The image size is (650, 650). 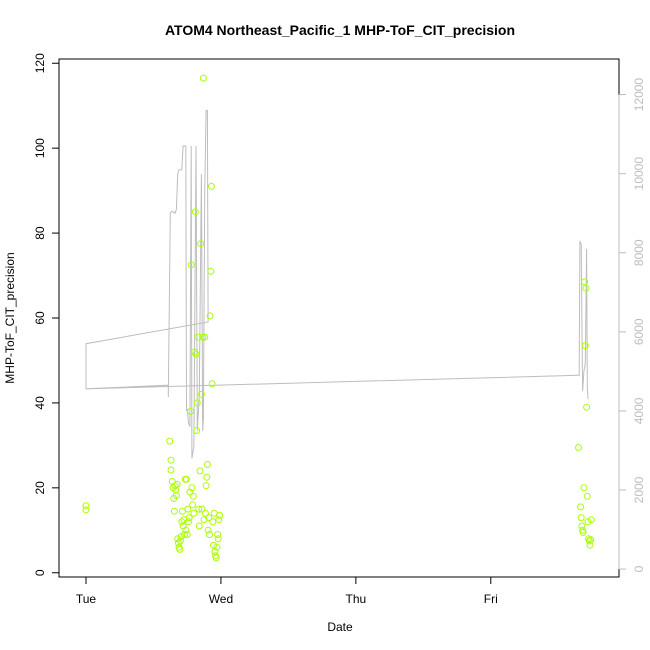 What do you see at coordinates (40, 488) in the screenshot?
I see `y-tick-label: 20` at bounding box center [40, 488].